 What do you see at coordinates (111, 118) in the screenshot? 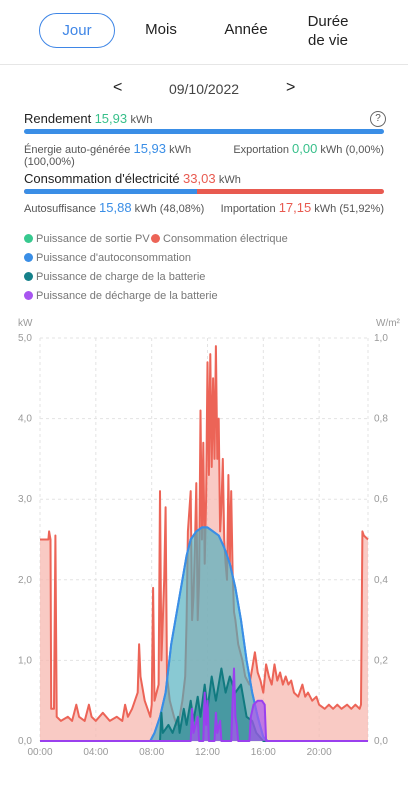
I see `rendement-value: 15,93` at bounding box center [111, 118].